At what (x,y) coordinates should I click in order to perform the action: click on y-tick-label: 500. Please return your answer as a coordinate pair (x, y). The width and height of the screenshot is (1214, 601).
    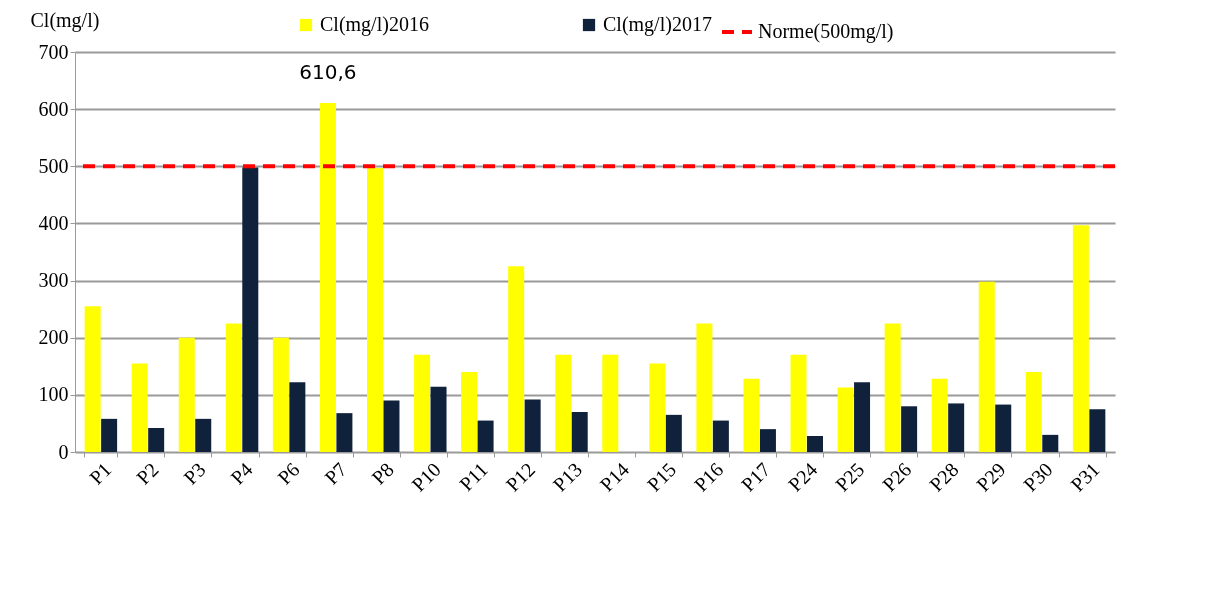
    Looking at the image, I should click on (53, 165).